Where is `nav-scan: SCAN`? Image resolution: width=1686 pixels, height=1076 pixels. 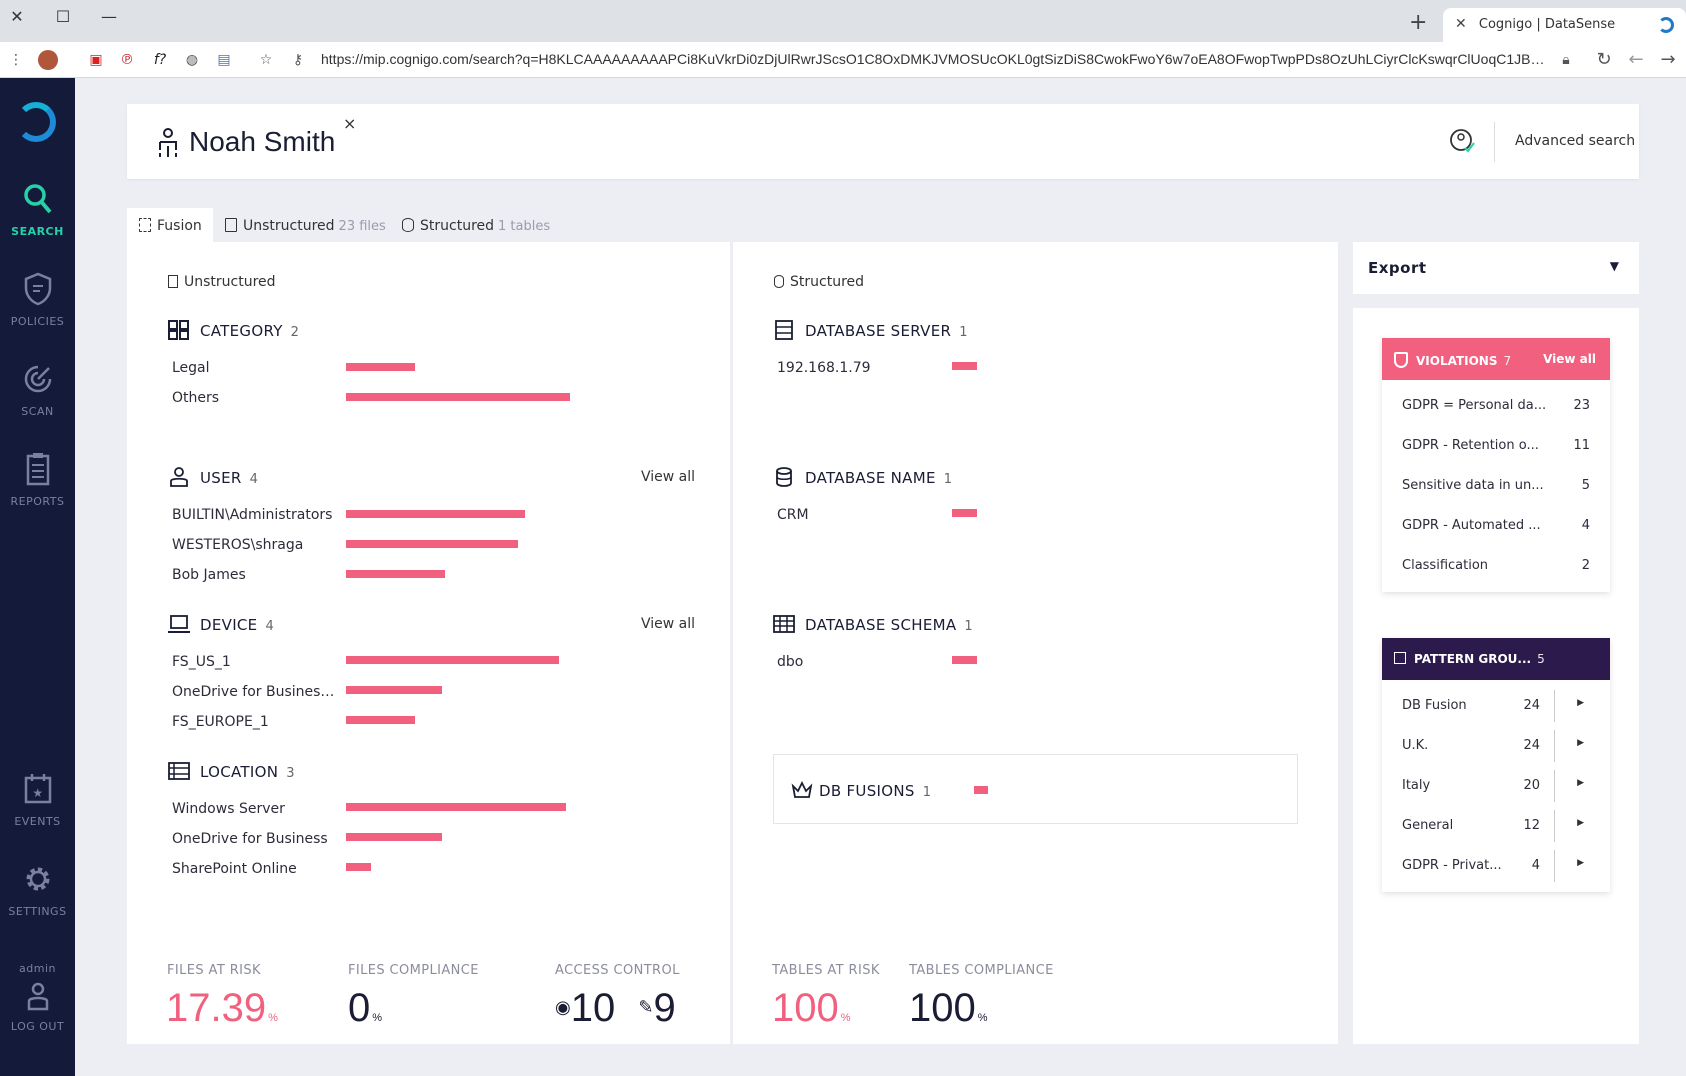
nav-scan: SCAN is located at coordinates (37, 390).